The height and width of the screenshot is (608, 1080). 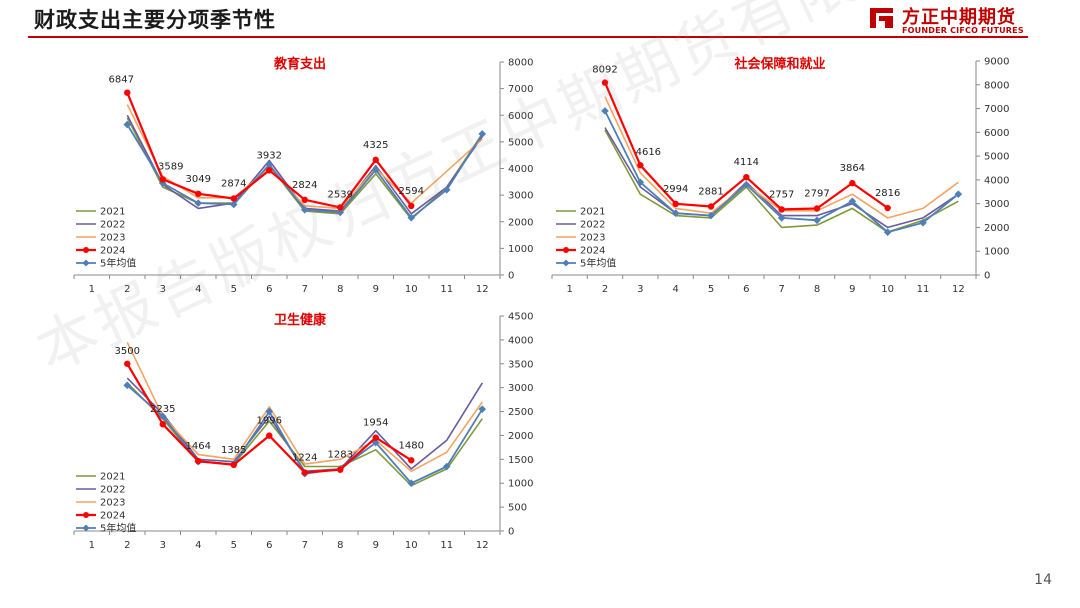 What do you see at coordinates (233, 450) in the screenshot?
I see `data-label: 1385` at bounding box center [233, 450].